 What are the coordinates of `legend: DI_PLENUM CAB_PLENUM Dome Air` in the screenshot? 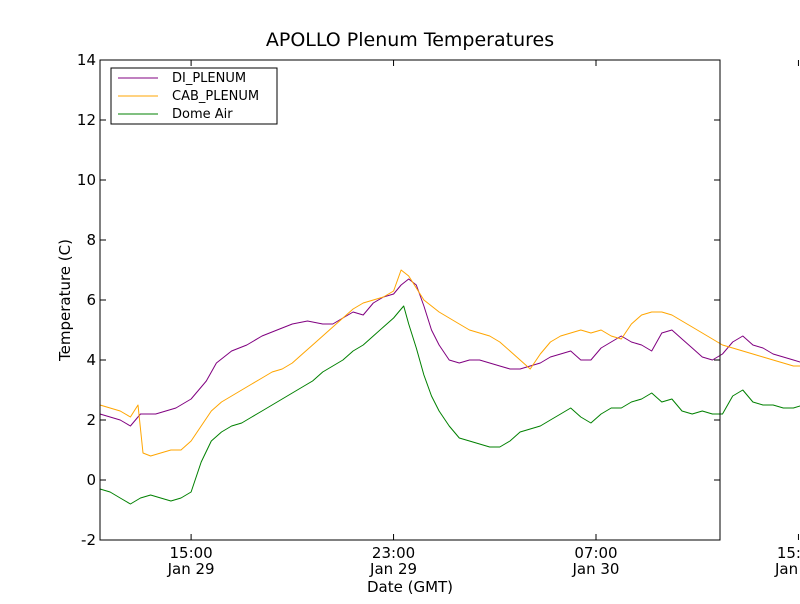 It's located at (194, 96).